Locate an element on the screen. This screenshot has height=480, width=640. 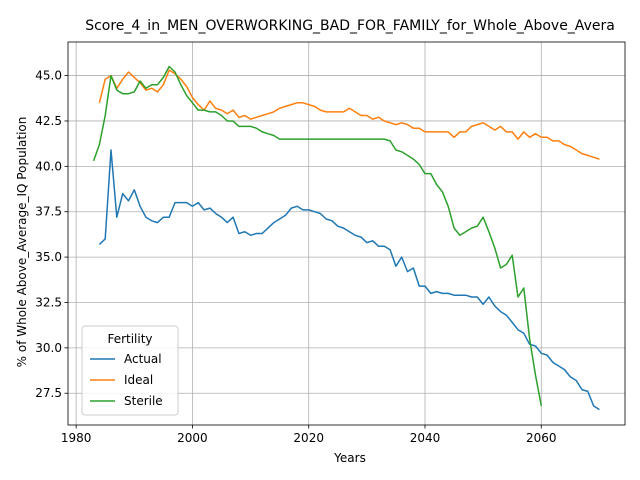
legend-label-ideal: Ideal is located at coordinates (138, 380).